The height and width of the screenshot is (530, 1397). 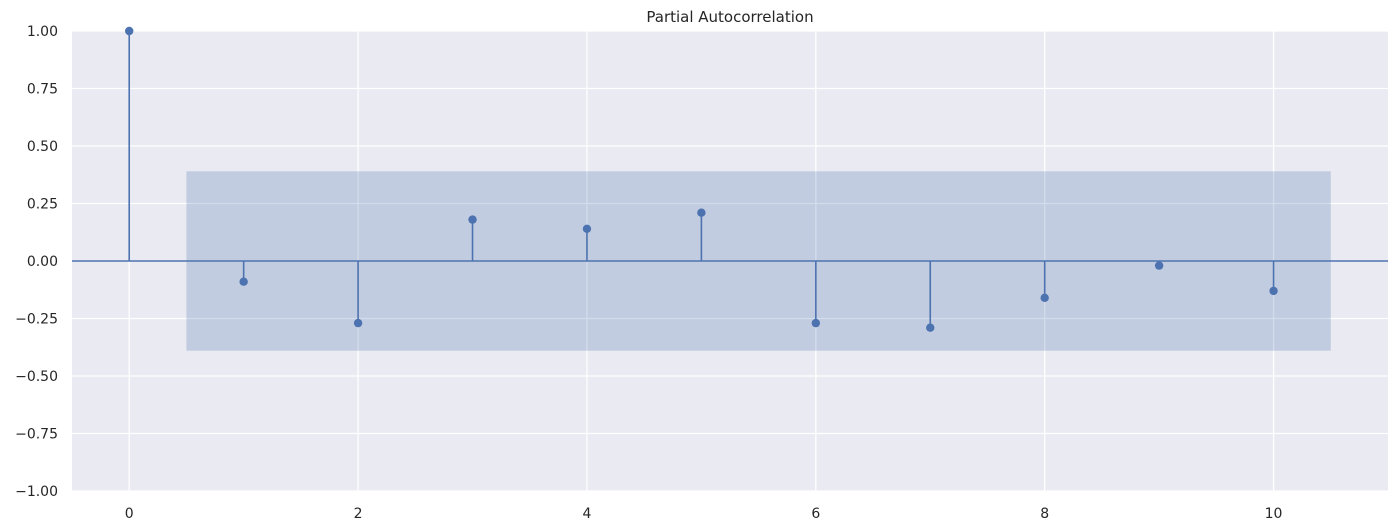 I want to click on x-tick-label: 2, so click(x=358, y=514).